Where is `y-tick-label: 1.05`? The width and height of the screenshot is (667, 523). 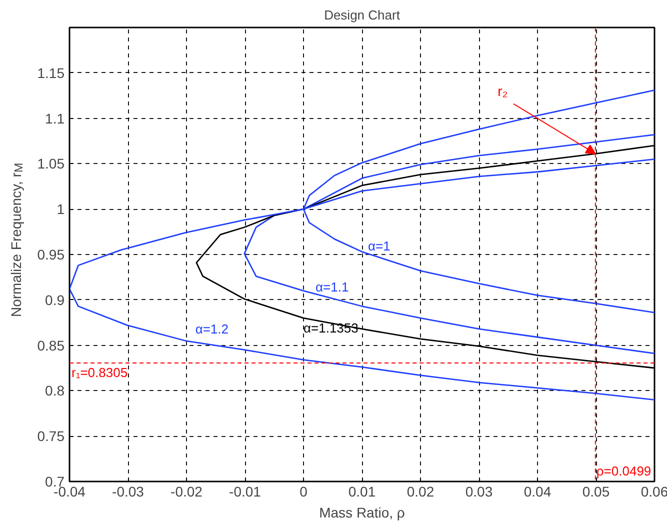
y-tick-label: 1.05 is located at coordinates (51, 164).